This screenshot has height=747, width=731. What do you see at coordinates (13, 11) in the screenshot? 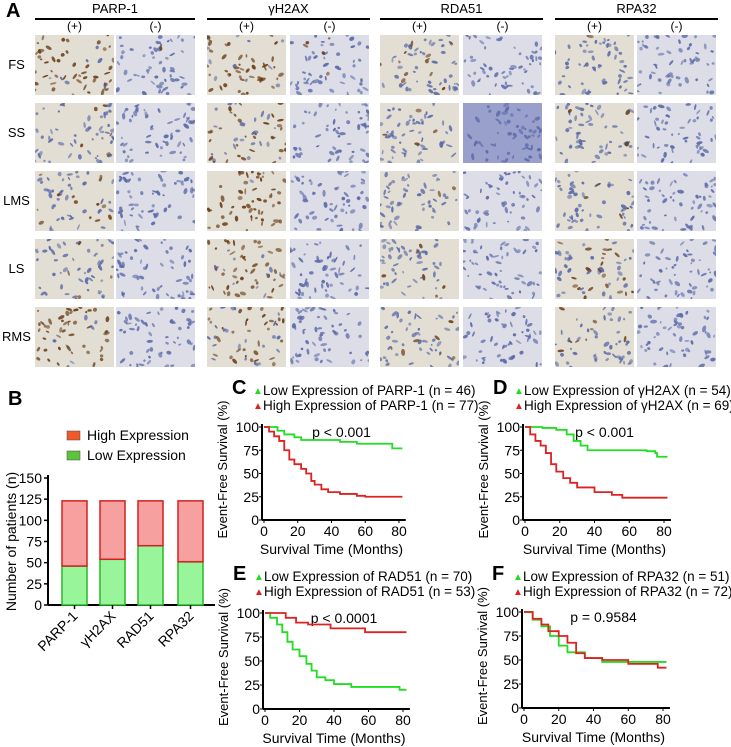
I see `panel-a-label: A` at bounding box center [13, 11].